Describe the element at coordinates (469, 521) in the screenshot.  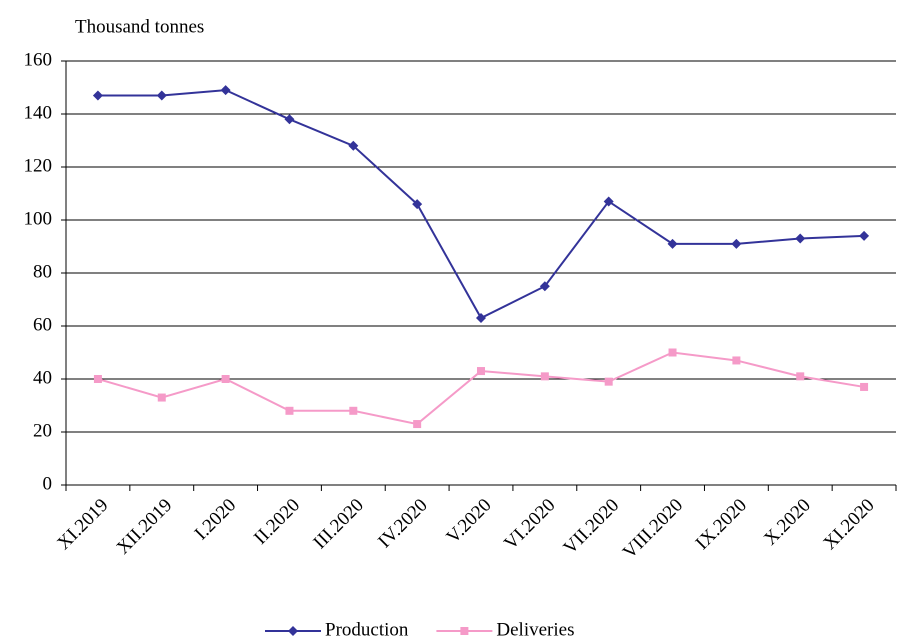
I see `x-tick-label: V.2020` at that location.